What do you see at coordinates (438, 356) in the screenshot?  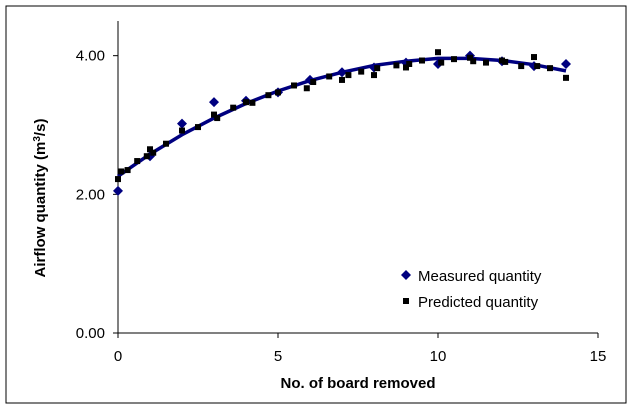 I see `x-tick-label: 10` at bounding box center [438, 356].